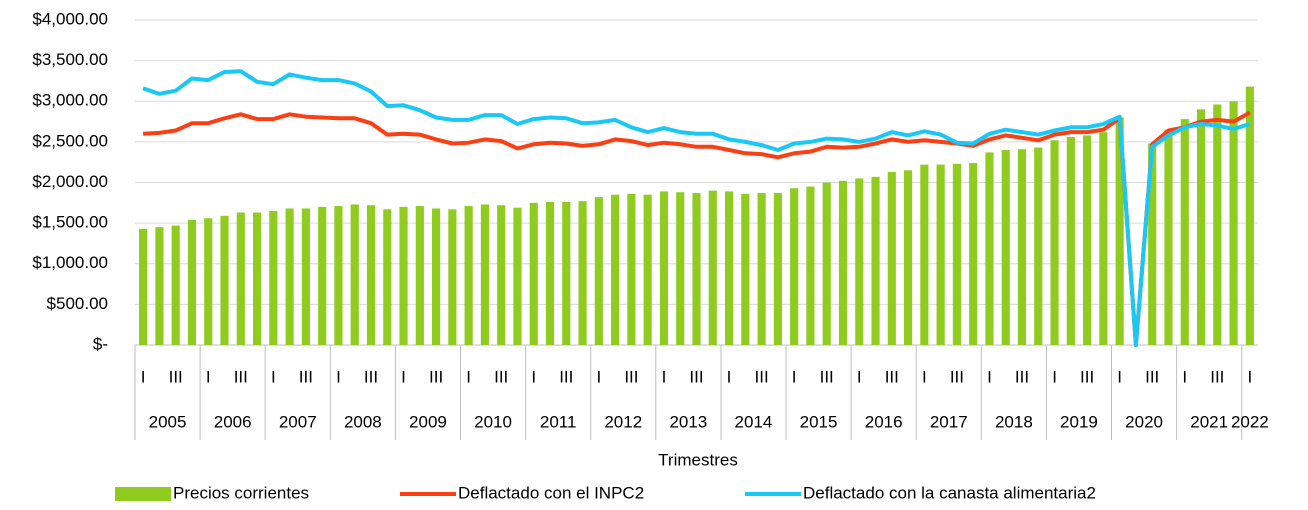  Describe the element at coordinates (551, 492) in the screenshot. I see `legend-label: Deflactado con el INPC2` at that location.